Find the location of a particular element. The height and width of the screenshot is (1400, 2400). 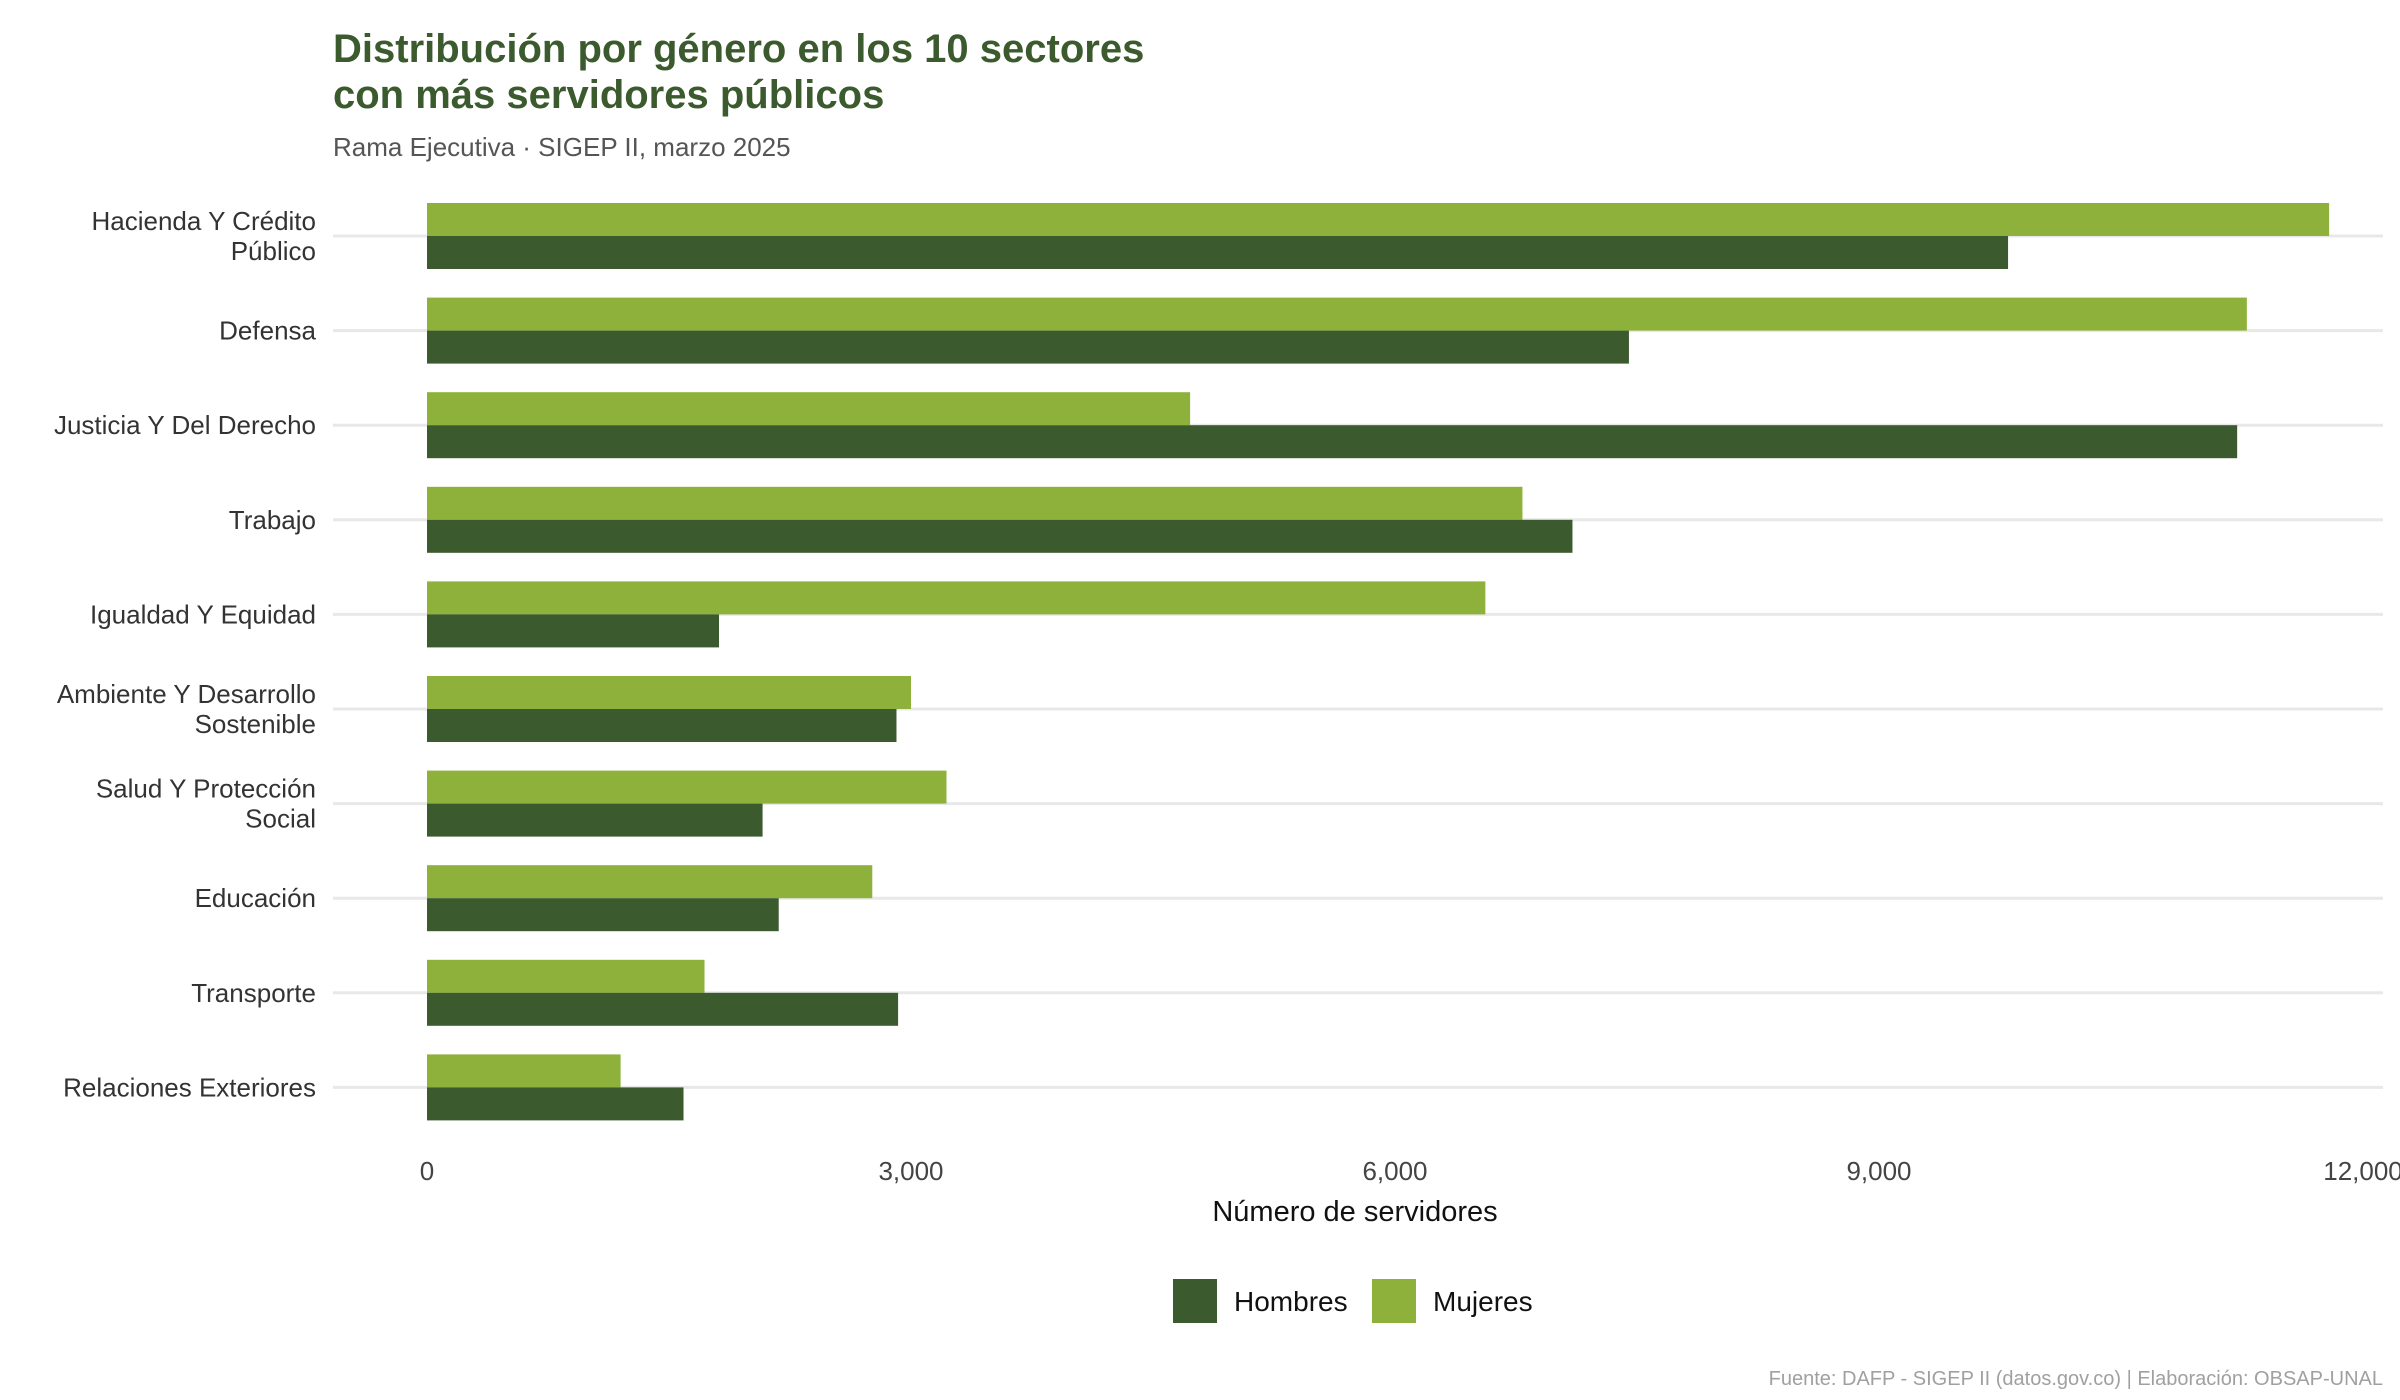

x-tick-label: 12,000 is located at coordinates (2361, 1171).